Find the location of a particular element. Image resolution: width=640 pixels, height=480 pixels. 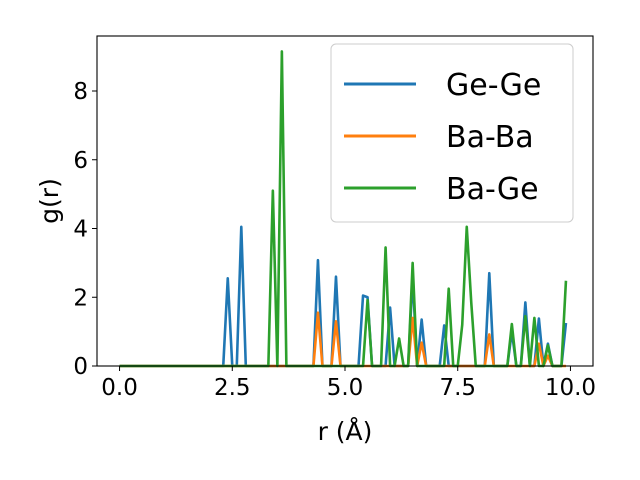

y-axis-label: g(r) is located at coordinates (49, 201).